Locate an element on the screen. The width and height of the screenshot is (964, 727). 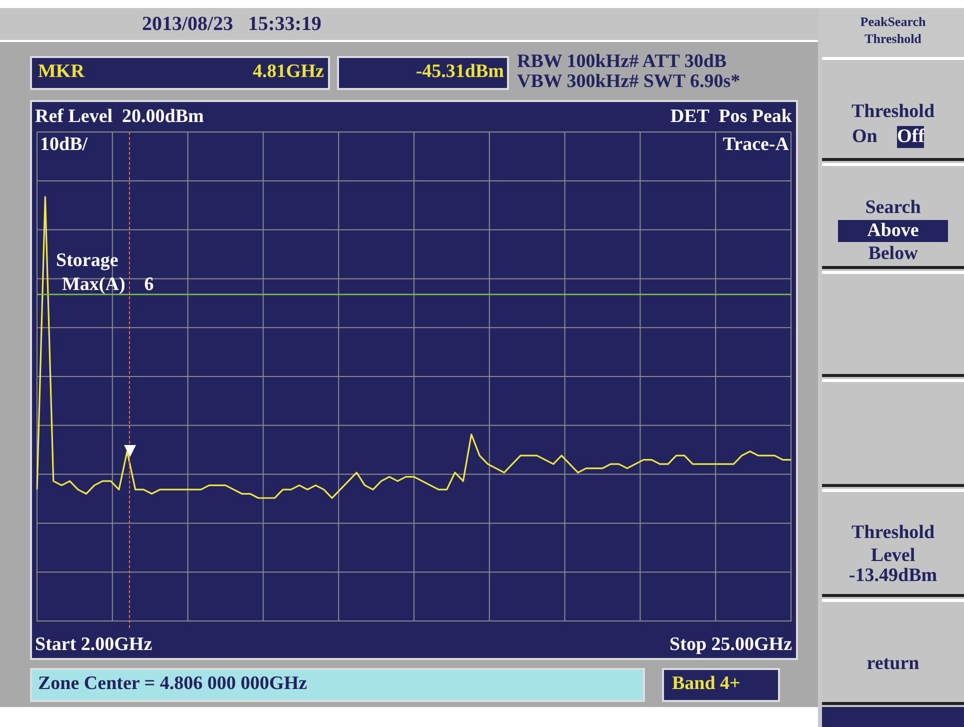
text: Level is located at coordinates (893, 556).